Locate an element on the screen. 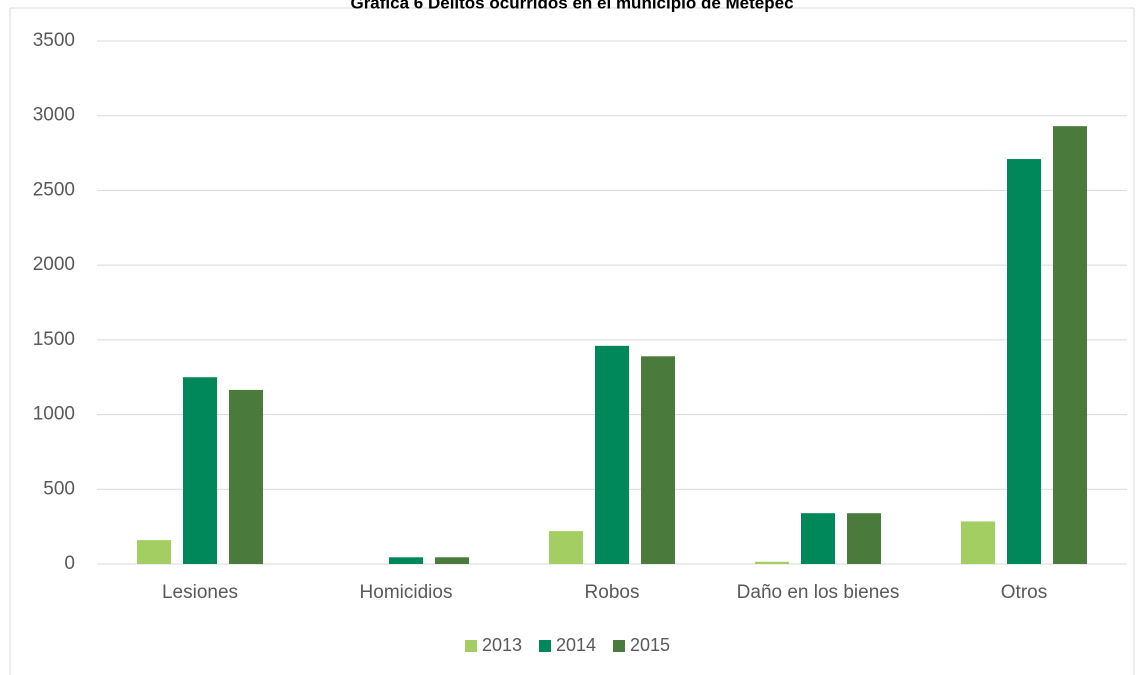  y-tick-label: 500 is located at coordinates (59, 488).